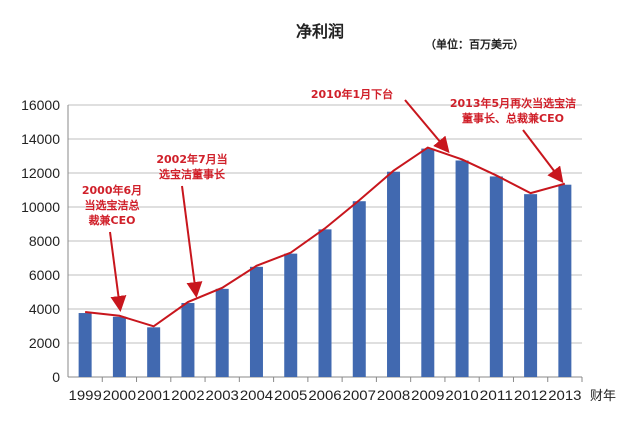 The image size is (640, 428). I want to click on annotation-line: 董事长、总裁兼CEO, so click(513, 118).